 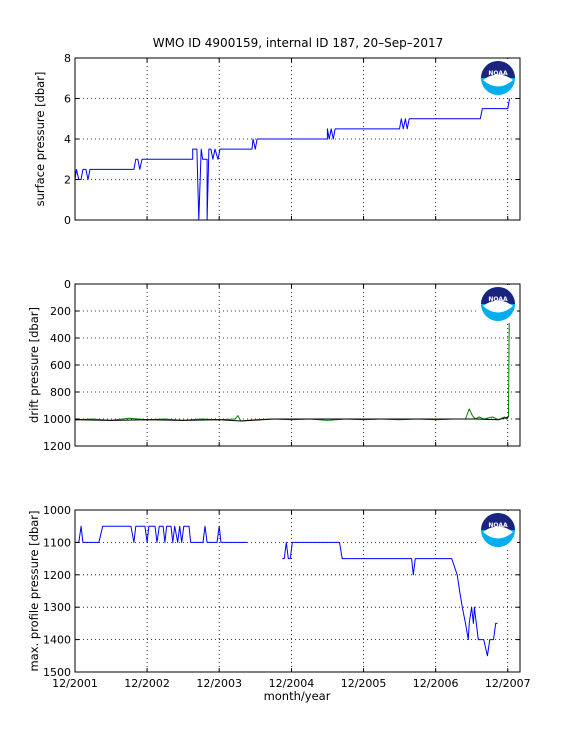 I want to click on y-tick-label: 800, so click(x=60, y=392).